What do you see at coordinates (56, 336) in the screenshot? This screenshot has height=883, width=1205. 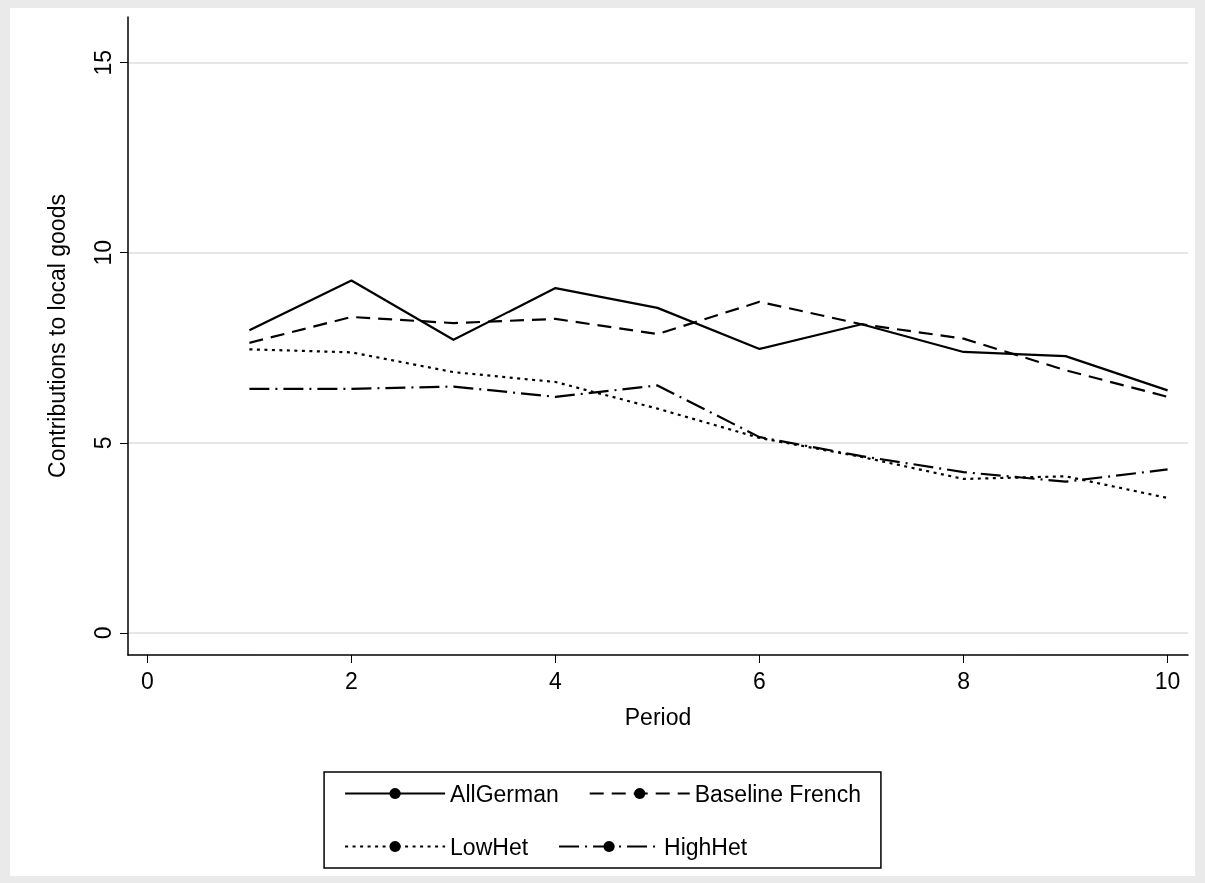 I see `y-axis-title: Contributions to local goods` at bounding box center [56, 336].